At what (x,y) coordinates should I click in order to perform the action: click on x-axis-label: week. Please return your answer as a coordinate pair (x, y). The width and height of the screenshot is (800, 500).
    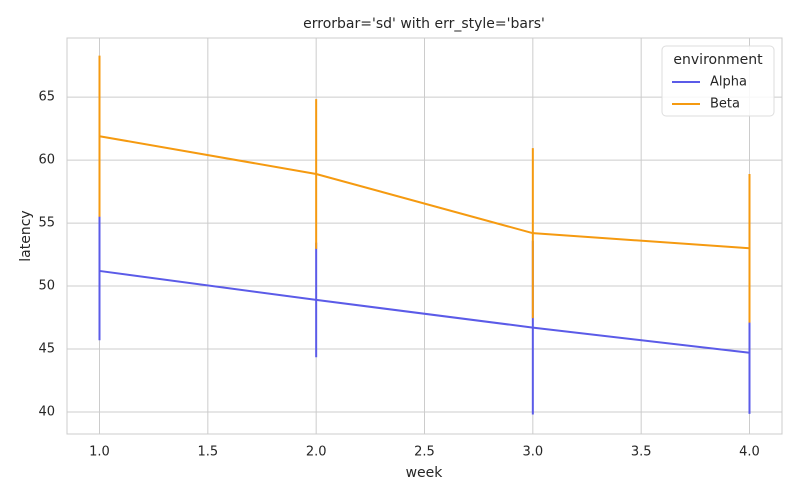
    Looking at the image, I should click on (425, 473).